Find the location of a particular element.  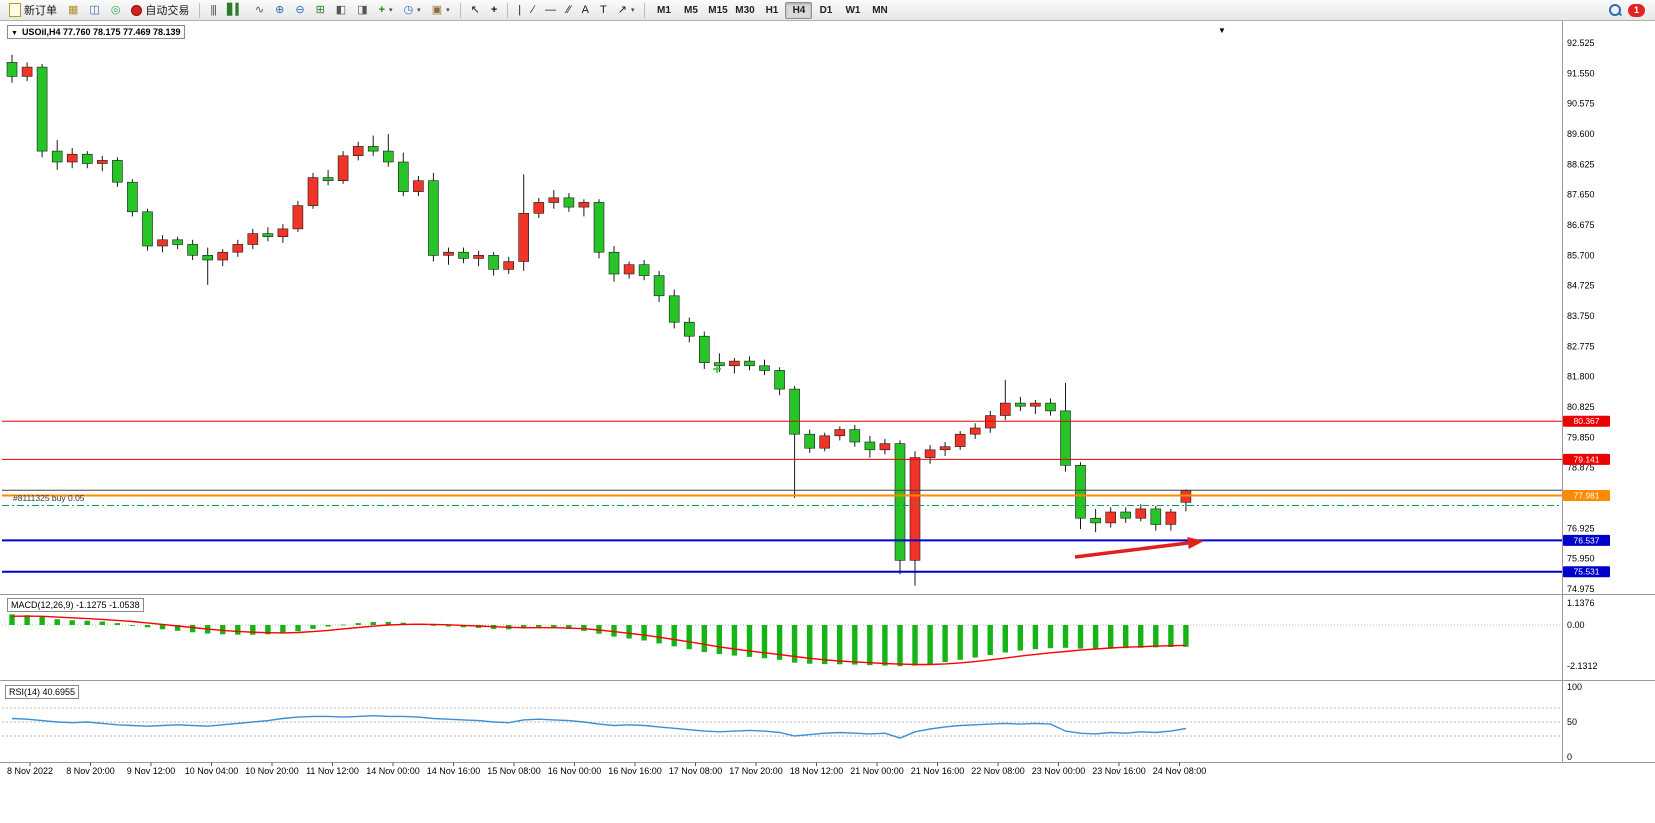

notification-badge: 1 is located at coordinates (1636, 10).